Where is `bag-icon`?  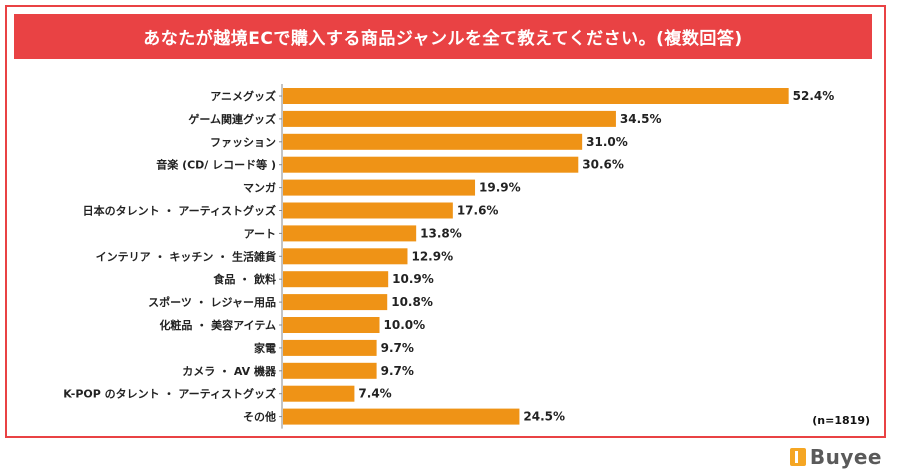 bag-icon is located at coordinates (797, 457).